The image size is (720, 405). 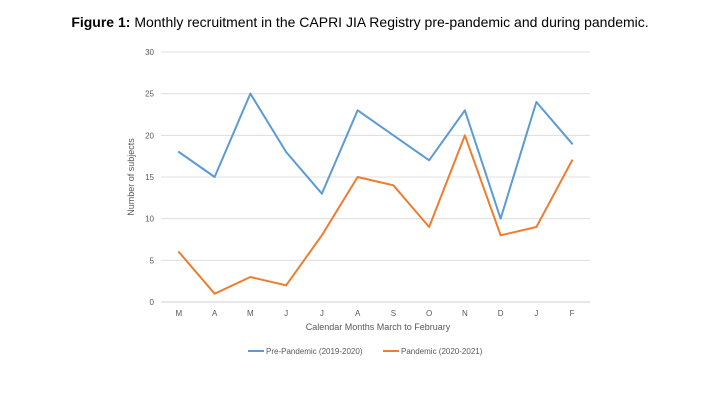 What do you see at coordinates (465, 313) in the screenshot?
I see `x-tick-label: N` at bounding box center [465, 313].